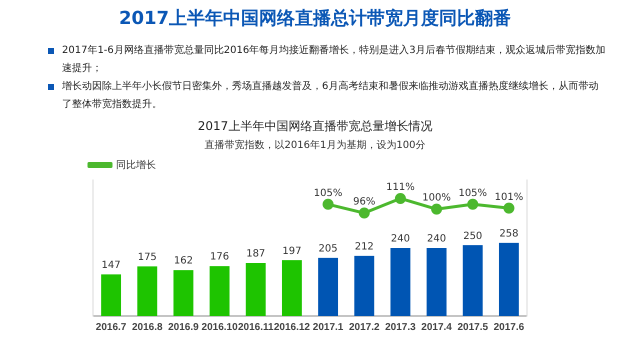 The width and height of the screenshot is (630, 340). What do you see at coordinates (184, 327) in the screenshot?
I see `x-tick-label: 2016.9` at bounding box center [184, 327].